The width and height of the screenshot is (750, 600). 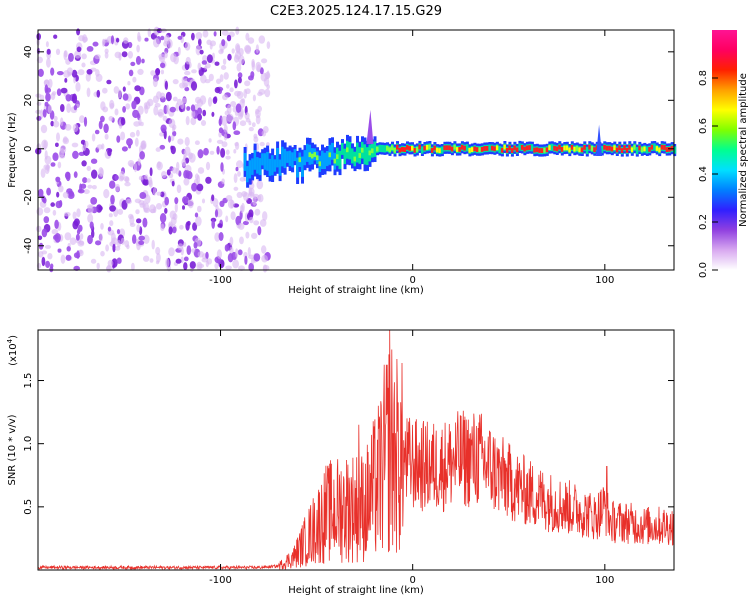 What do you see at coordinates (708, 174) in the screenshot?
I see `colorbar-ticks: 0.0 0.2 0.4 0.6 0.8` at bounding box center [708, 174].